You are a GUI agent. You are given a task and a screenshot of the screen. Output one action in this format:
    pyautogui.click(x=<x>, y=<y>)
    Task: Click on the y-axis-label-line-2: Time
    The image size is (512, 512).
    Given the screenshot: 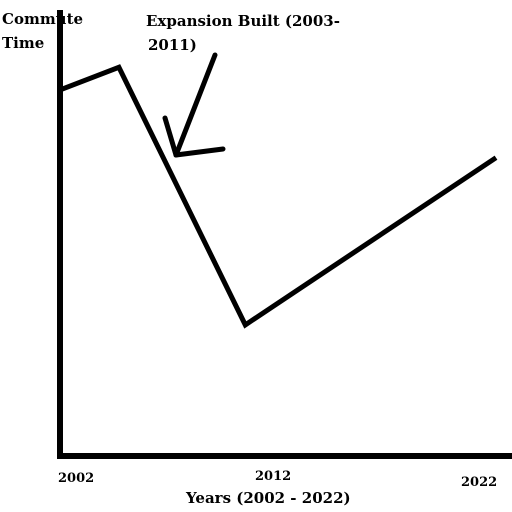 What is the action you would take?
    pyautogui.click(x=23, y=43)
    